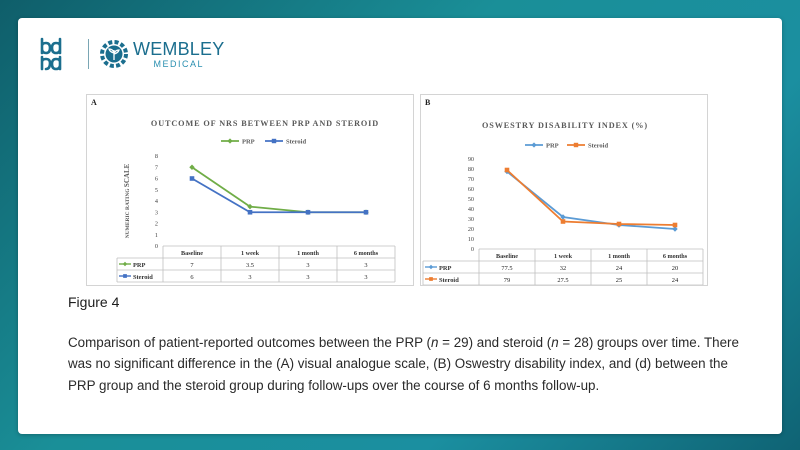 This screenshot has height=450, width=800. What do you see at coordinates (156, 201) in the screenshot?
I see `y-tick-label: 4` at bounding box center [156, 201].